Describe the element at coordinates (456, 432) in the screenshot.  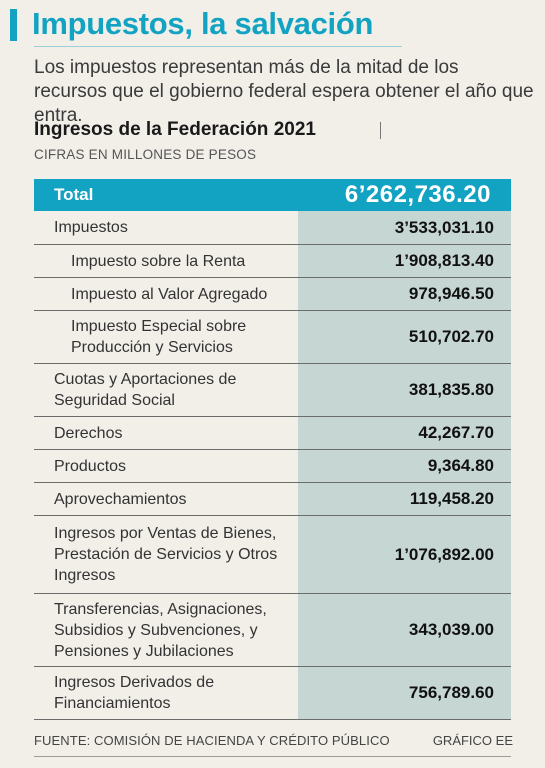
I see `row-value: 42,267.70` at that location.